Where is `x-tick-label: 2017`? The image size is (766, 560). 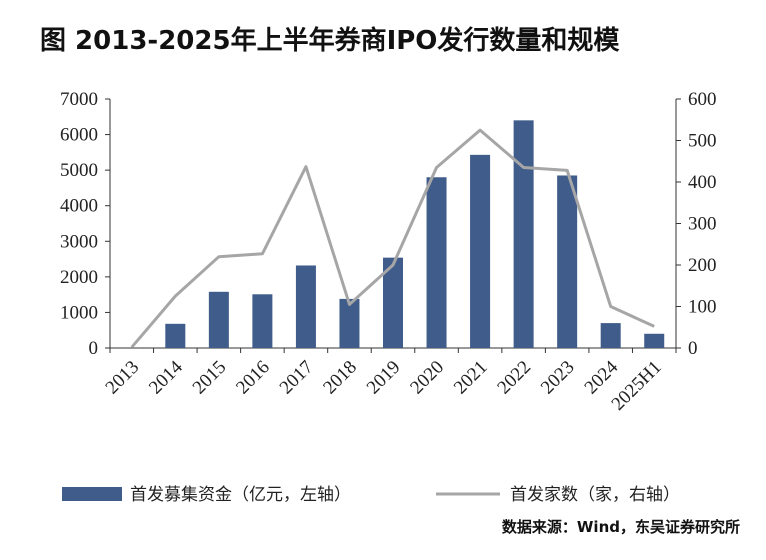
x-tick-label: 2017 is located at coordinates (297, 378).